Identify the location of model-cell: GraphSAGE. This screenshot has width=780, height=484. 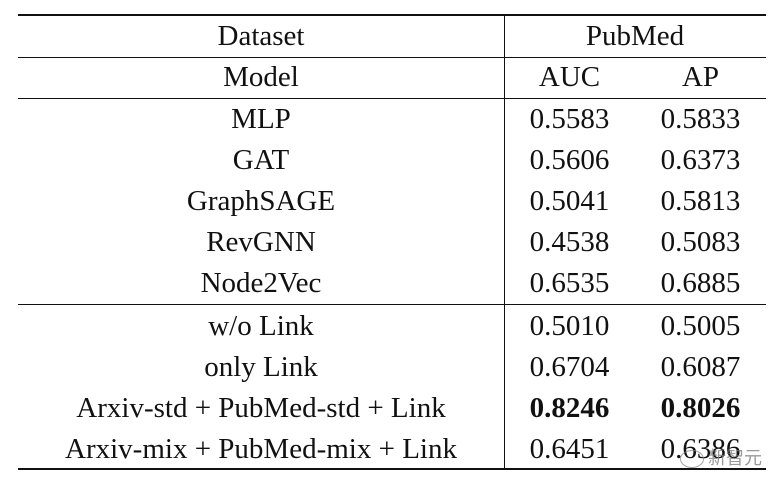
(261, 201).